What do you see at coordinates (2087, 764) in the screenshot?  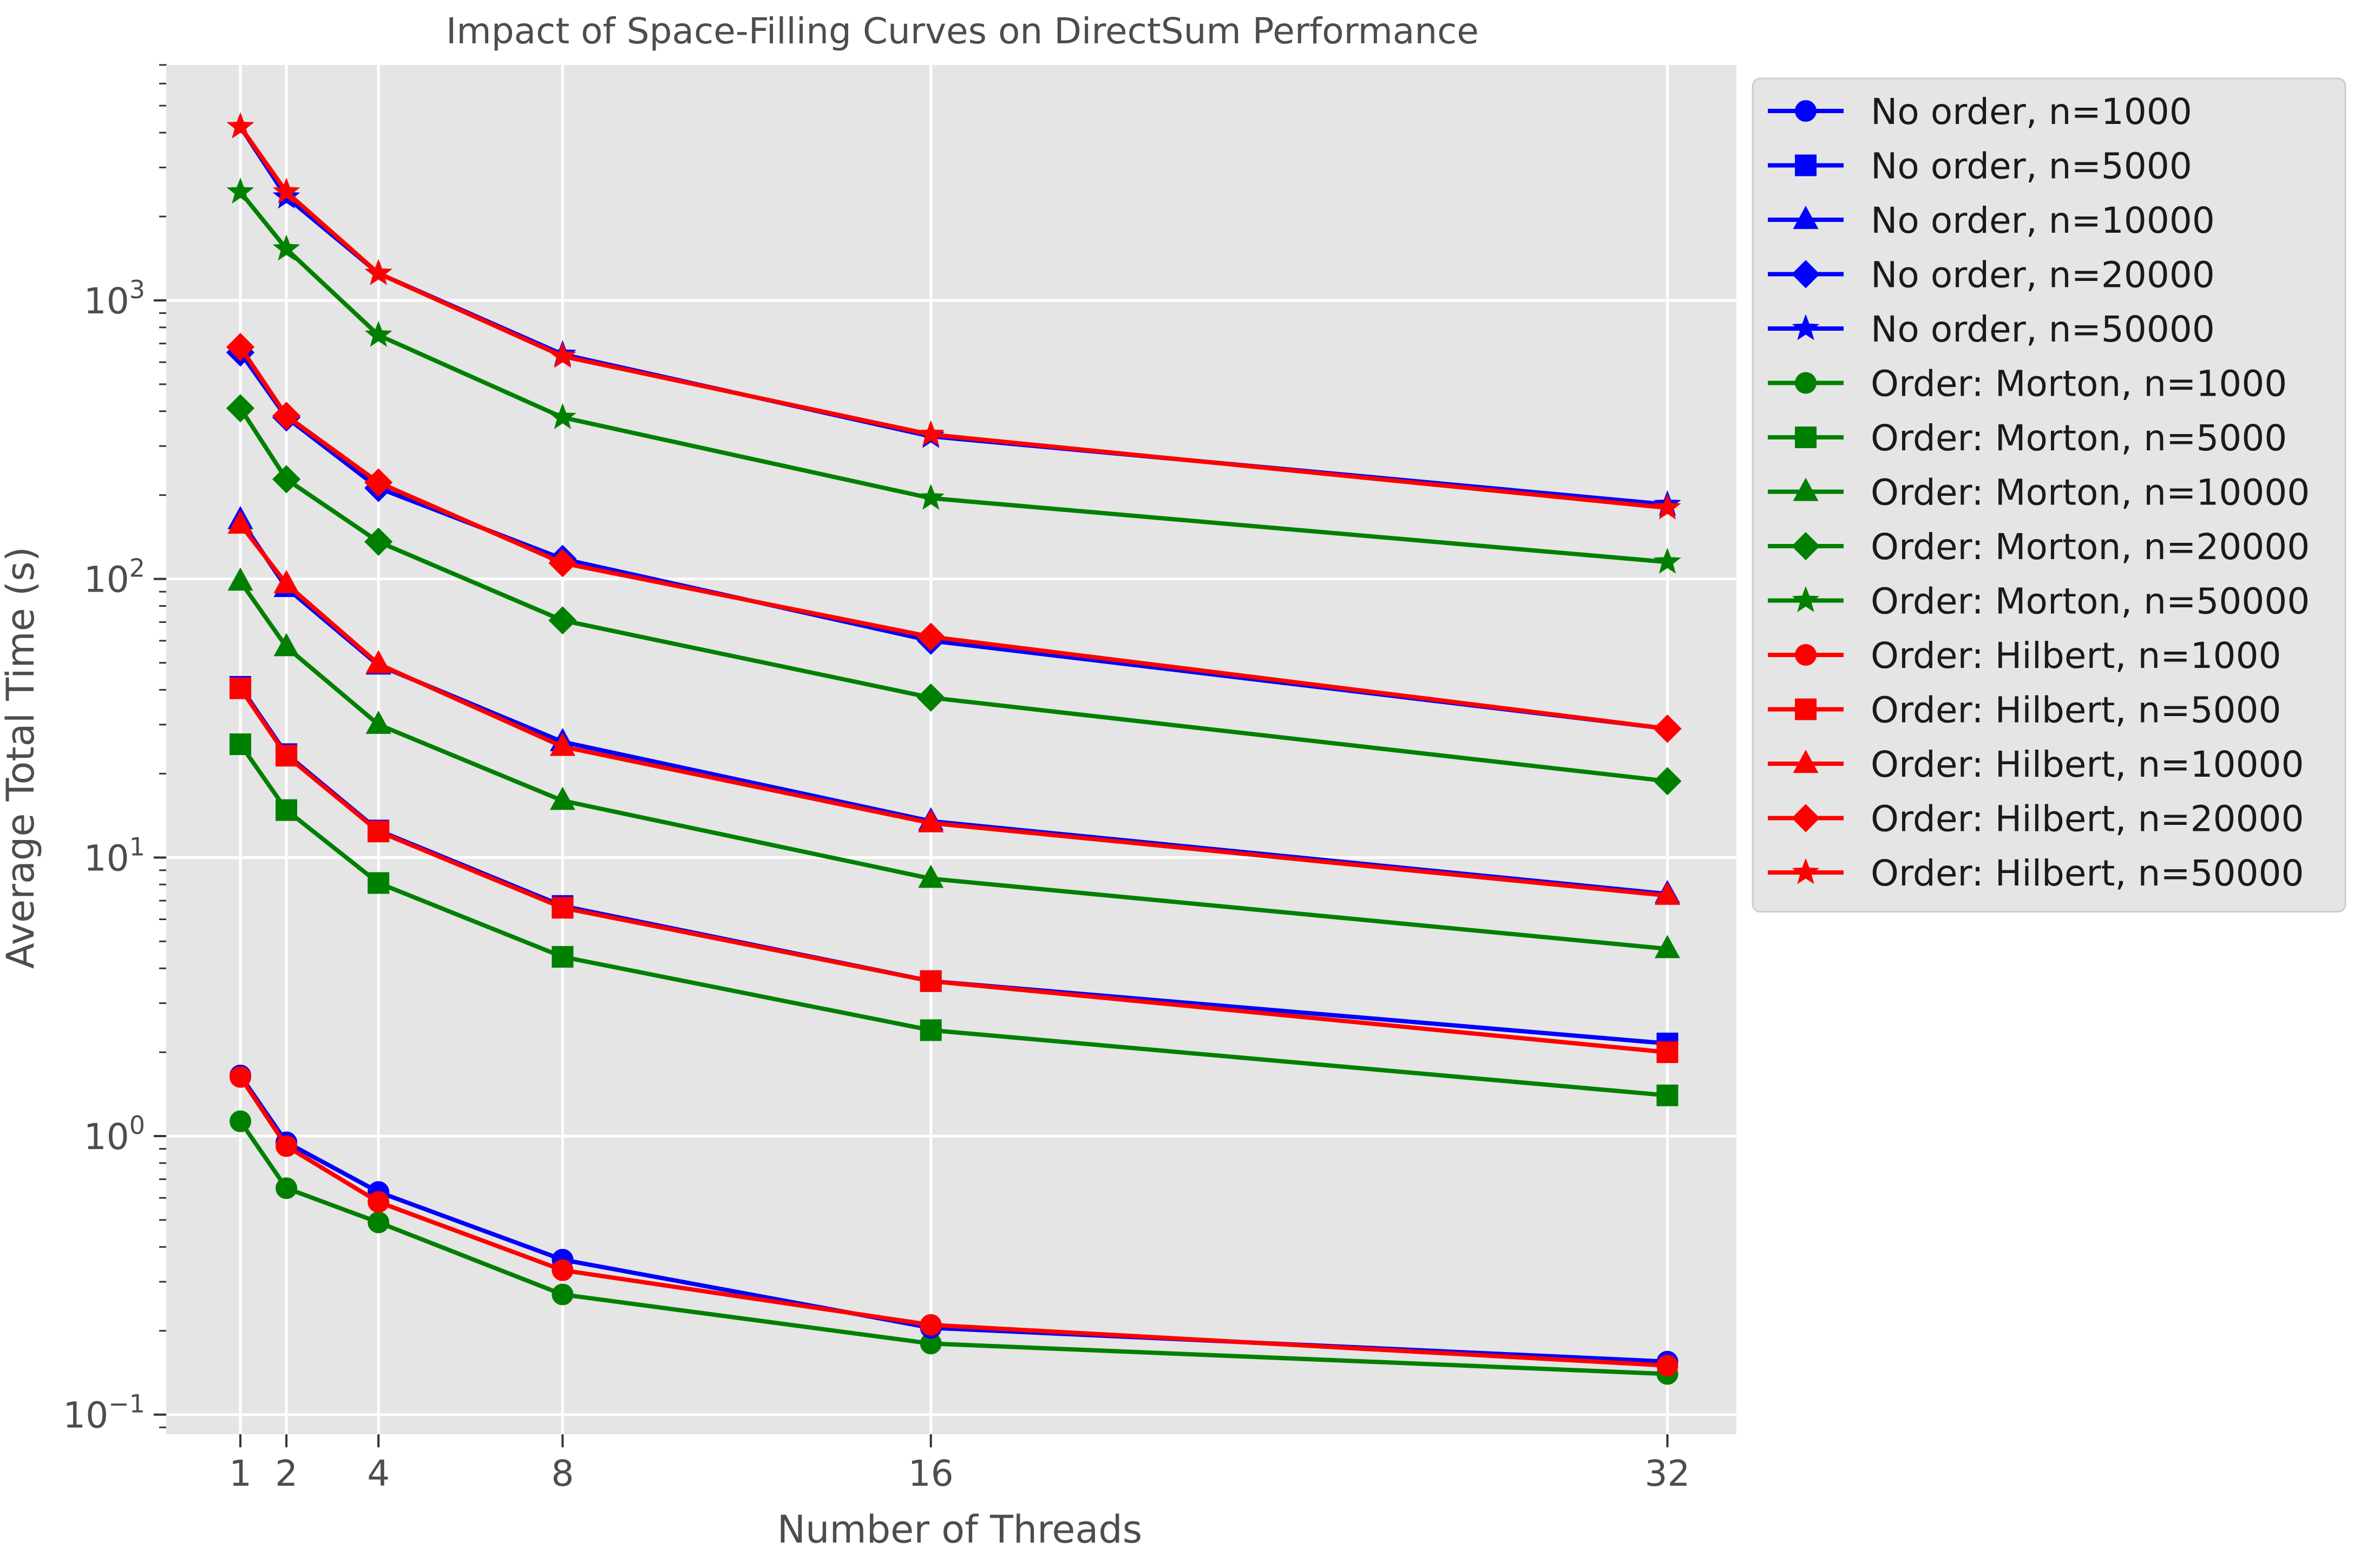 I see `legend-label: Order: Hilbert, n=10000` at bounding box center [2087, 764].